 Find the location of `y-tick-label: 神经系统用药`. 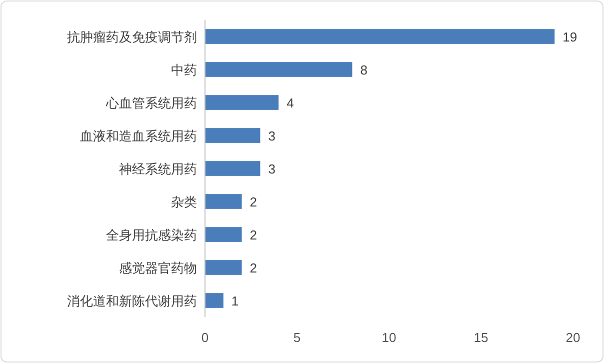

y-tick-label: 神经系统用药 is located at coordinates (158, 169).